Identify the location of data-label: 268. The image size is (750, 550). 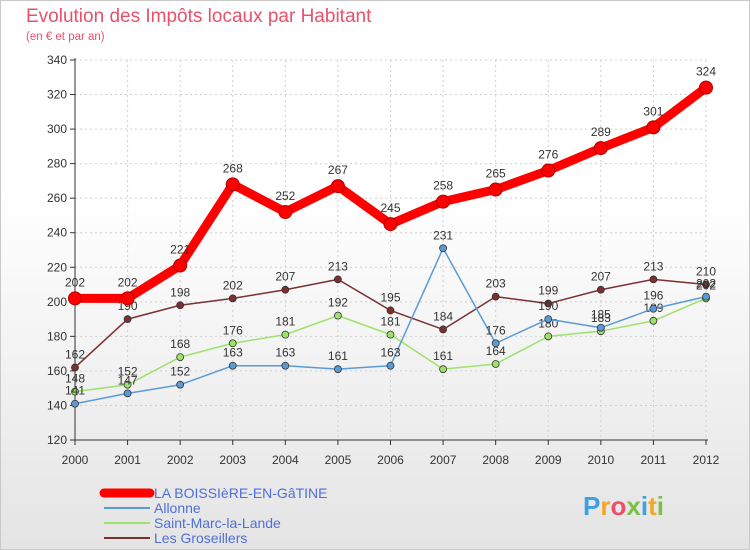
(233, 168).